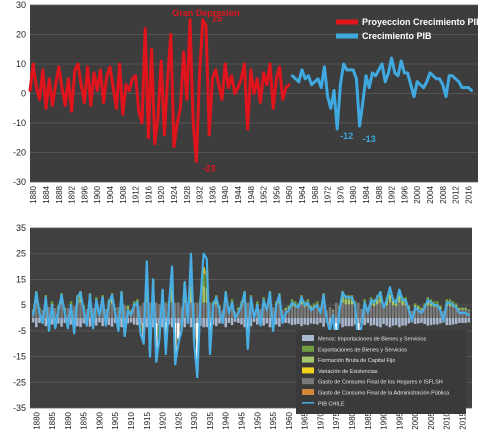 The width and height of the screenshot is (484, 445). What do you see at coordinates (209, 168) in the screenshot?
I see `annotation-label: -23` at bounding box center [209, 168].